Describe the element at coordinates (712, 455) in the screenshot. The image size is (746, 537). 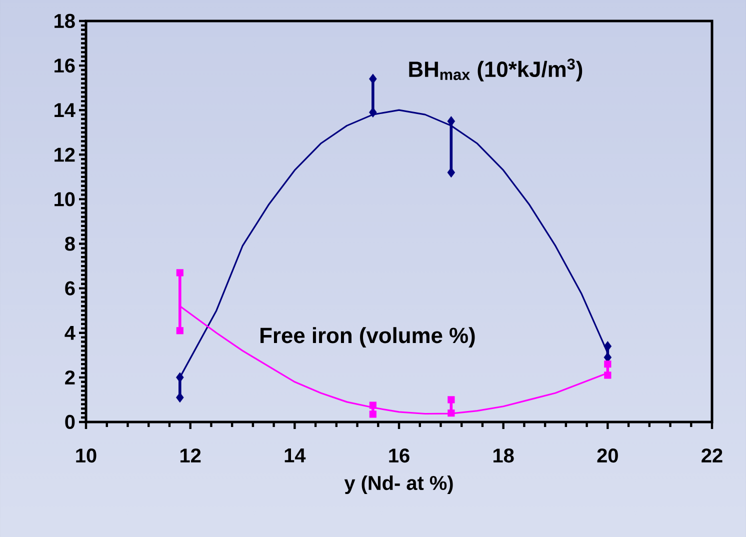
I see `x-tick-label: 22` at that location.